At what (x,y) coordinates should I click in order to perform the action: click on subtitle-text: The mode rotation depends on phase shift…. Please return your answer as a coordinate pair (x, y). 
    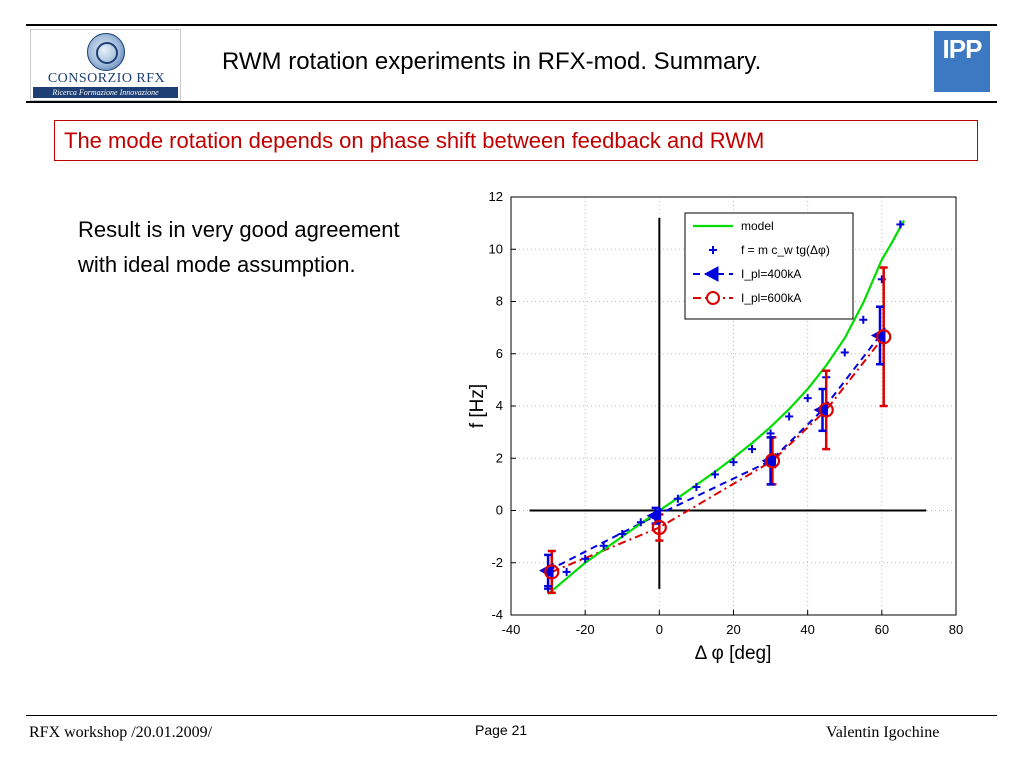
    Looking at the image, I should click on (414, 140).